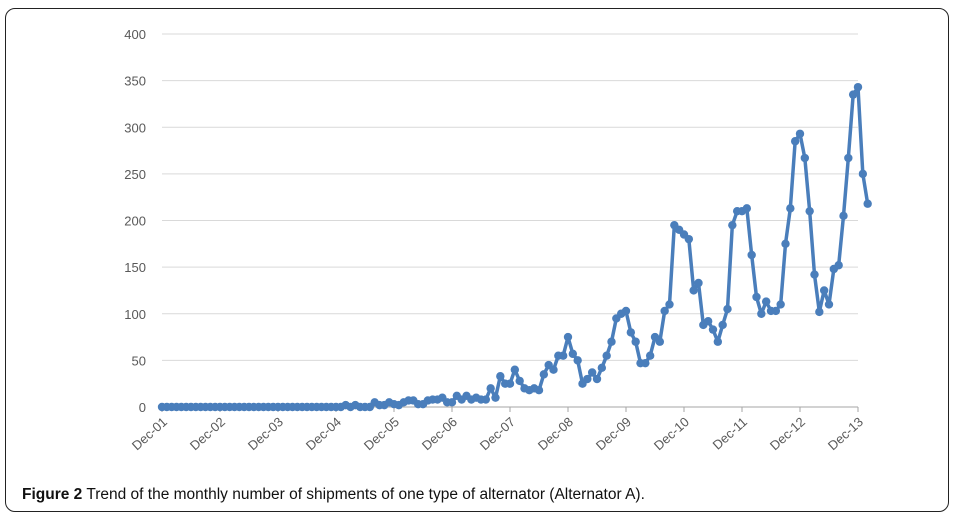 The width and height of the screenshot is (956, 518). What do you see at coordinates (135, 267) in the screenshot?
I see `y-tick-label: 150` at bounding box center [135, 267].